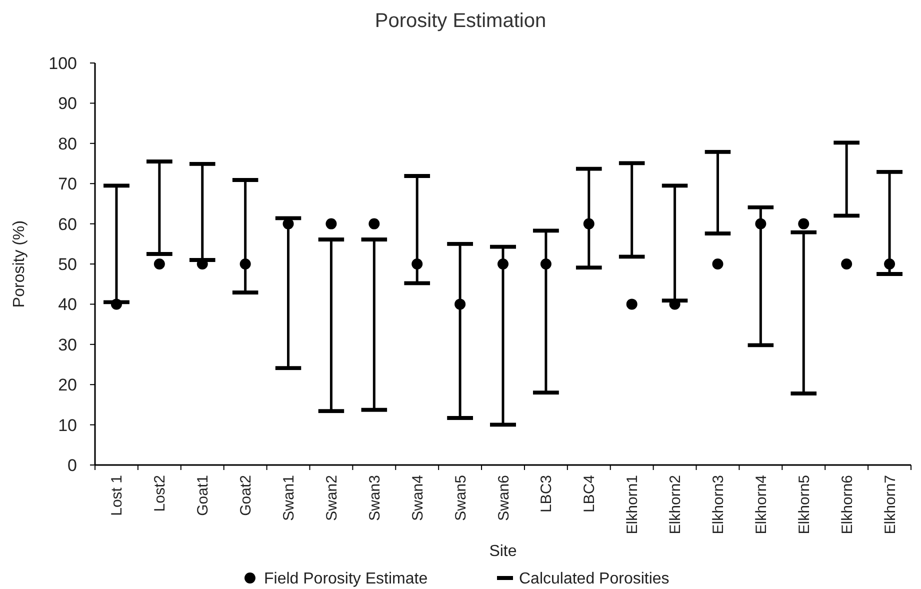 The image size is (921, 589). What do you see at coordinates (503, 551) in the screenshot?
I see `x-axis-title: Site` at bounding box center [503, 551].